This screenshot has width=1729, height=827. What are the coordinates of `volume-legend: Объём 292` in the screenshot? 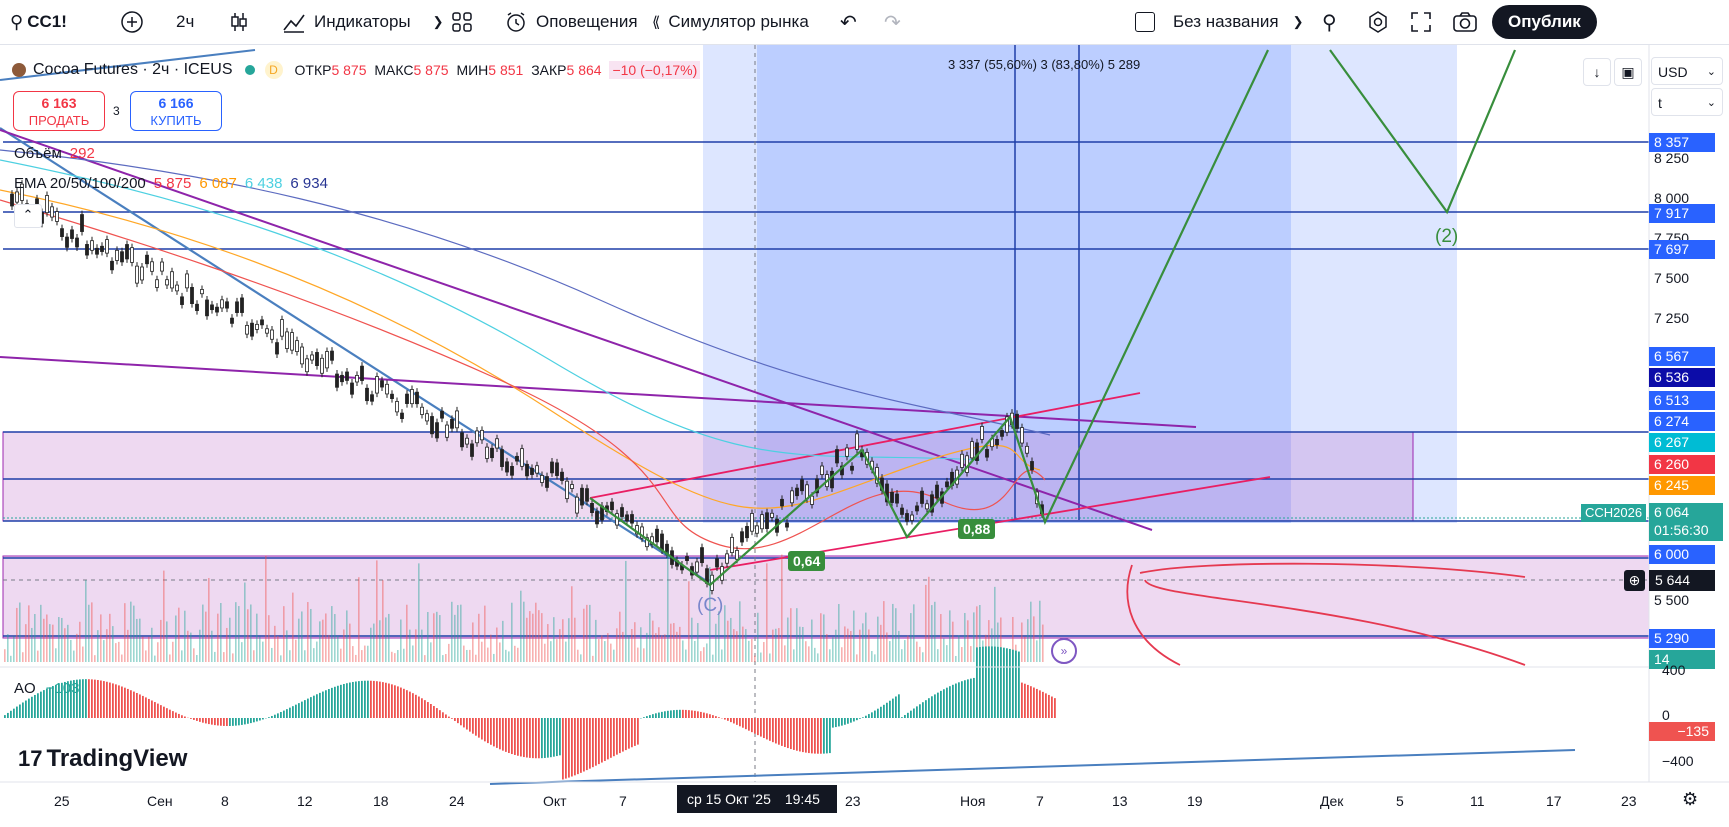 It's located at (54, 153).